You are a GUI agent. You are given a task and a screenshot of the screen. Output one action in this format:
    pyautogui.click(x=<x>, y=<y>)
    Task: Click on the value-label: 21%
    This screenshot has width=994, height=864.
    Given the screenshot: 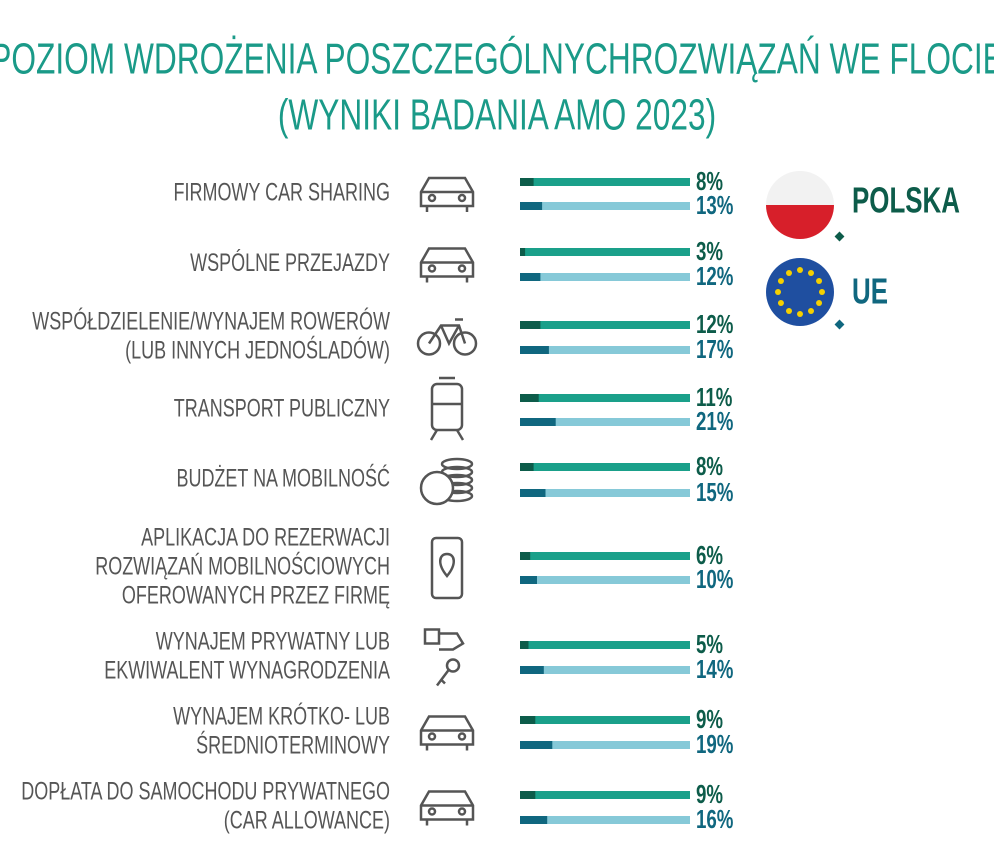 What is the action you would take?
    pyautogui.click(x=714, y=421)
    